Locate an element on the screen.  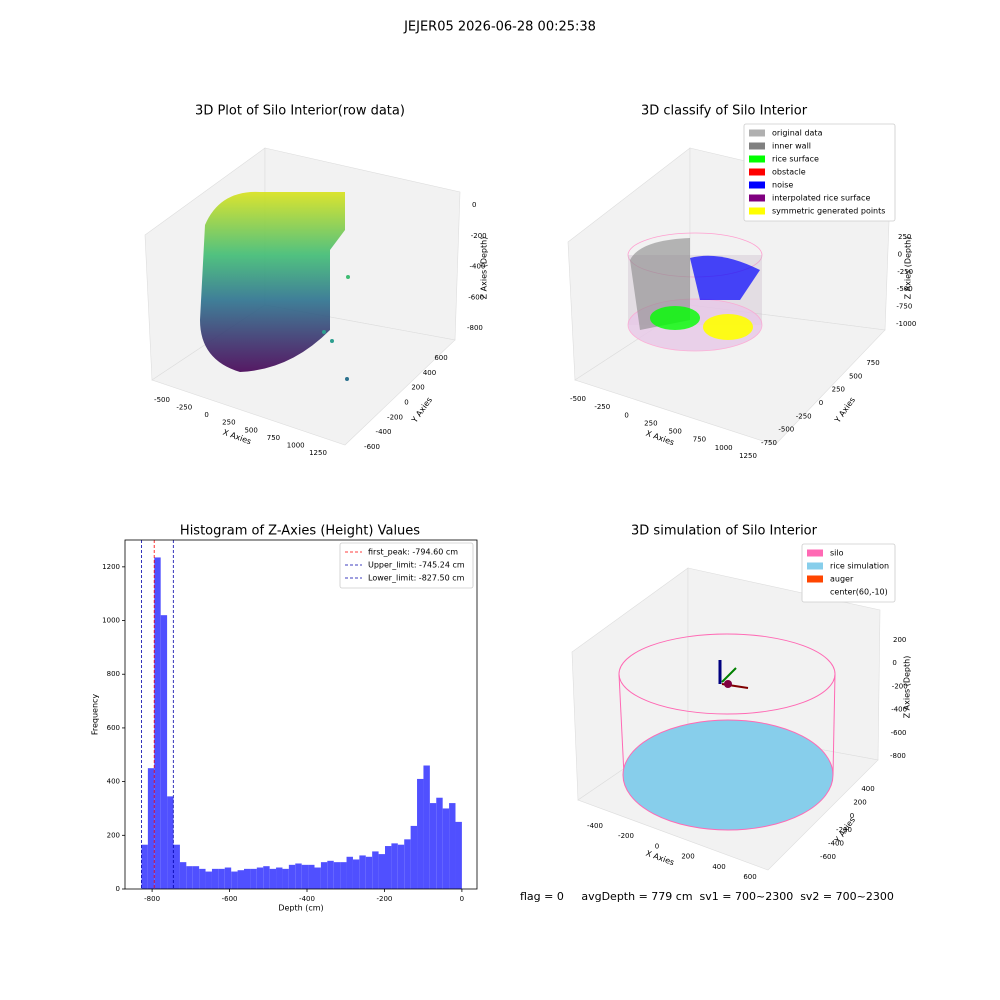
y-tick-label: 600 is located at coordinates (113, 728).